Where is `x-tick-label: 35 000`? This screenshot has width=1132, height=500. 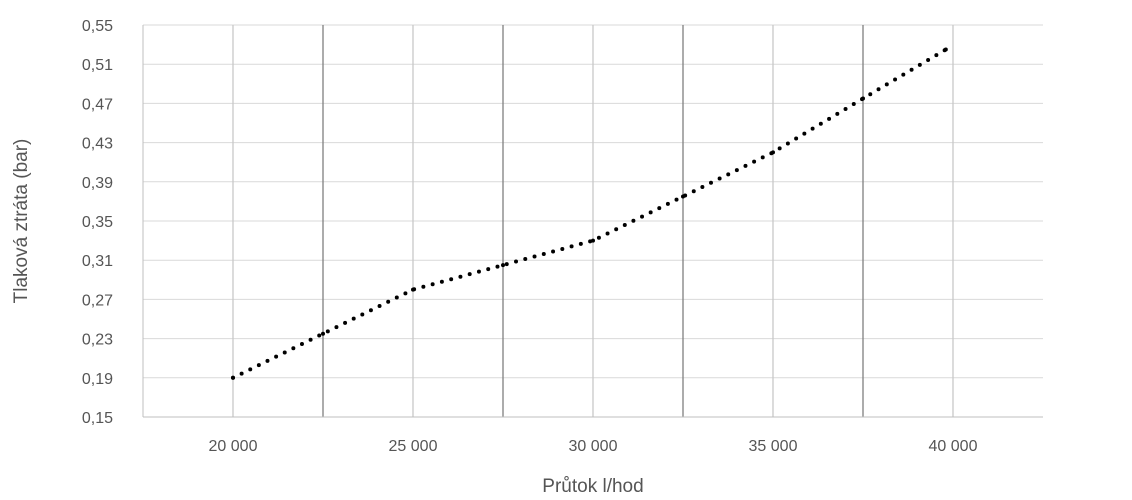 x-tick-label: 35 000 is located at coordinates (773, 446).